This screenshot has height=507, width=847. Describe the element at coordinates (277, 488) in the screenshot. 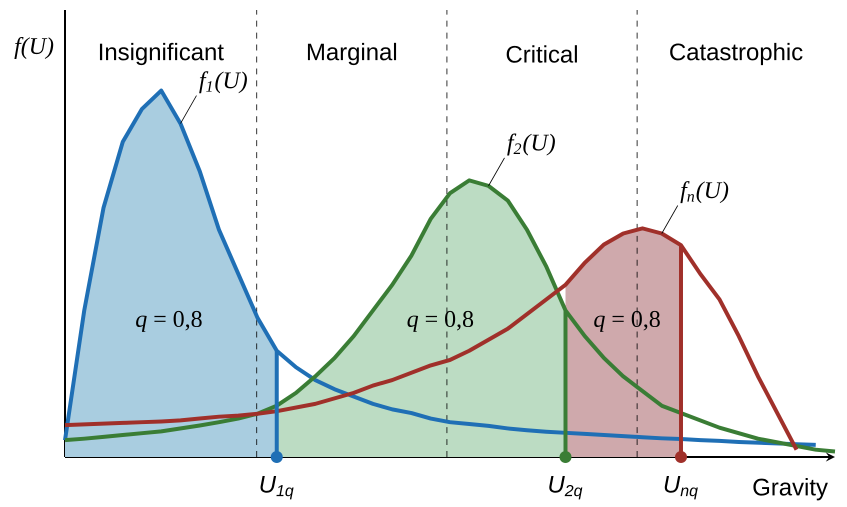

I see `text: U$_{1q}$` at that location.